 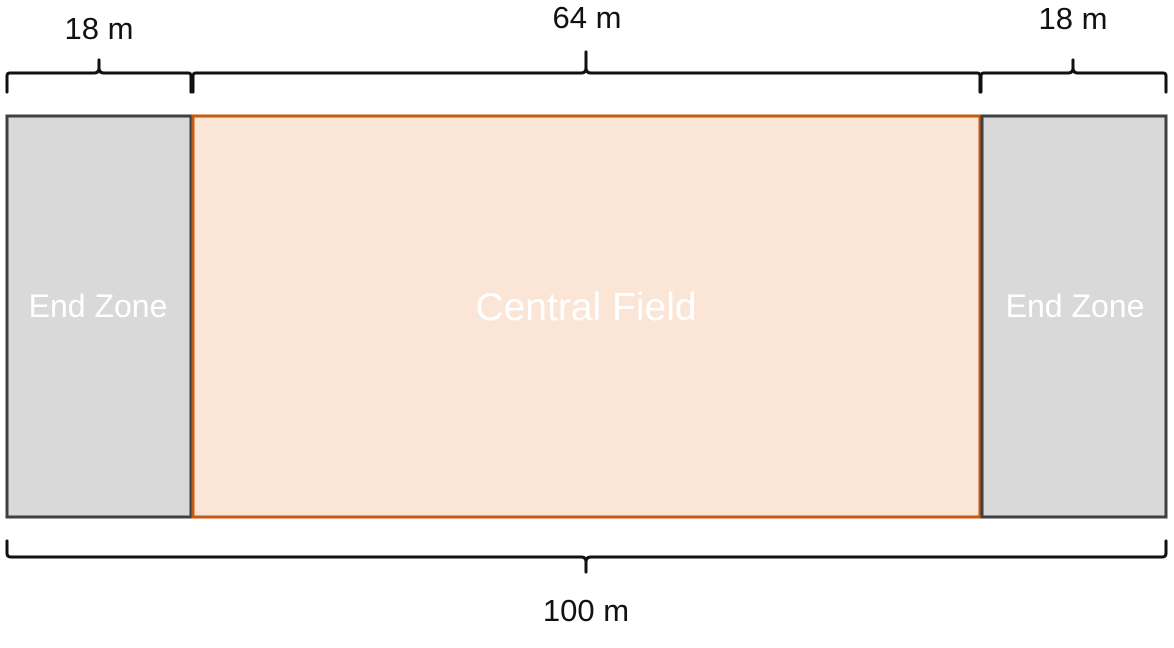 What do you see at coordinates (1073, 18) in the screenshot?
I see `dim-label-right-end-zone: 18 m` at bounding box center [1073, 18].